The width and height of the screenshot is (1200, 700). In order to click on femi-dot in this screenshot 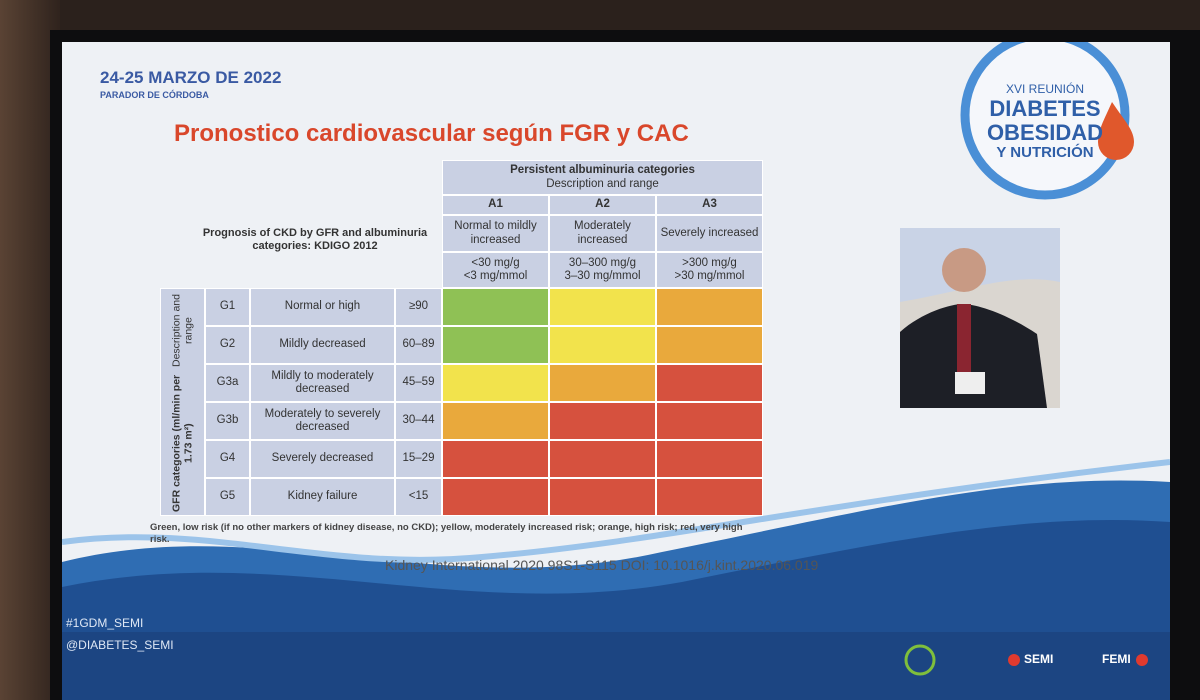, I will do `click(1142, 660)`.